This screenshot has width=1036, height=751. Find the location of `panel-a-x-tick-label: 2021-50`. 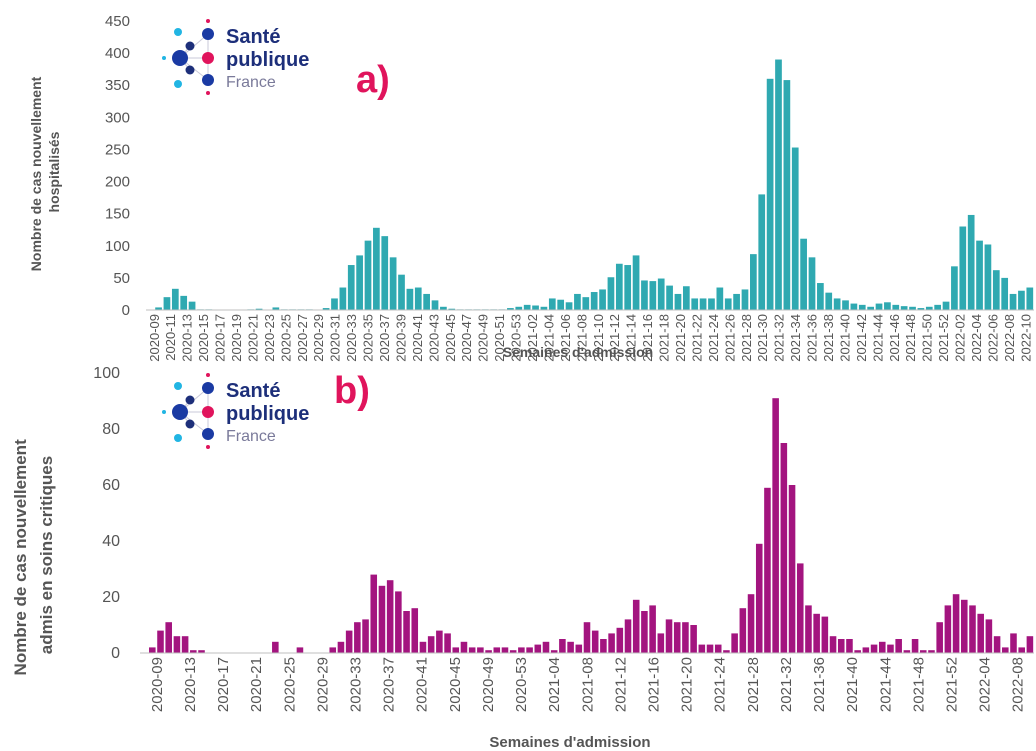

panel-a-x-tick-label: 2021-50 is located at coordinates (927, 338).